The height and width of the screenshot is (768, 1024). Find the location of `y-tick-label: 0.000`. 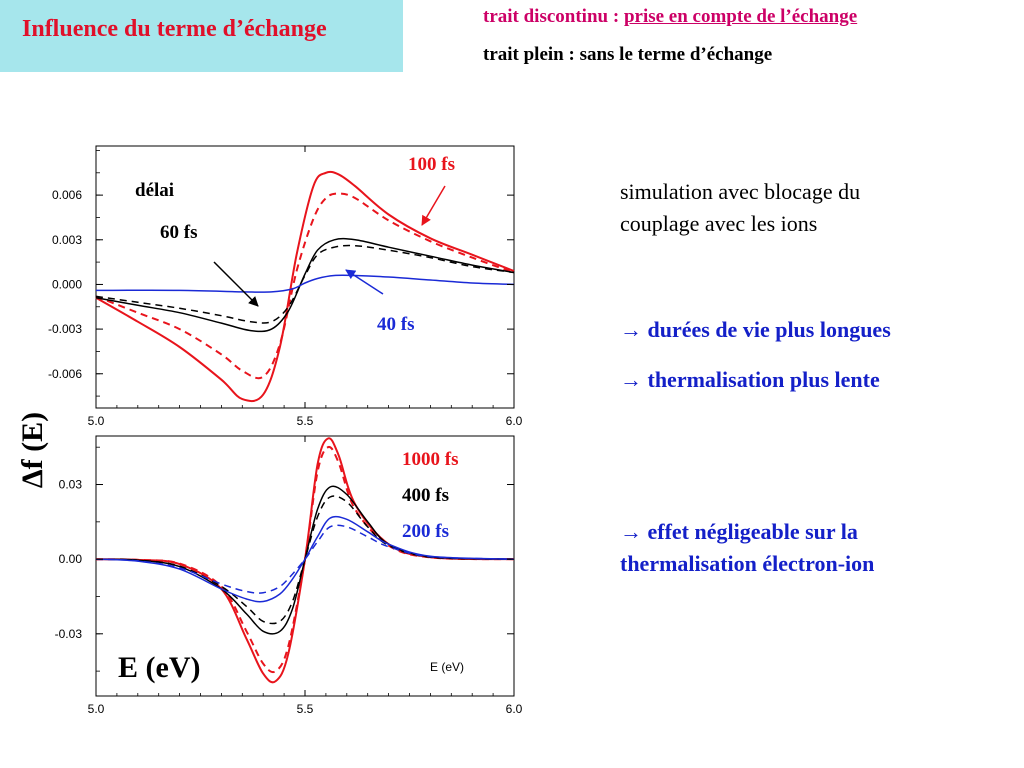

y-tick-label: 0.000 is located at coordinates (67, 284).